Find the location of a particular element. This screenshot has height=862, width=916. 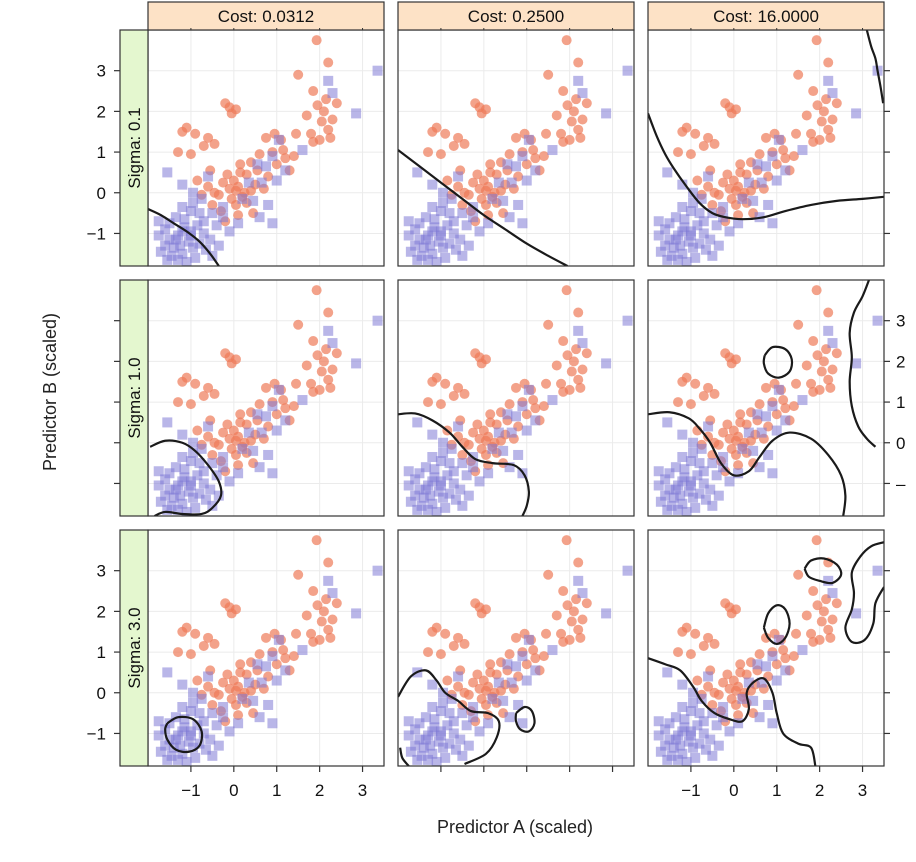

x-tick-label: 2 is located at coordinates (319, 790).